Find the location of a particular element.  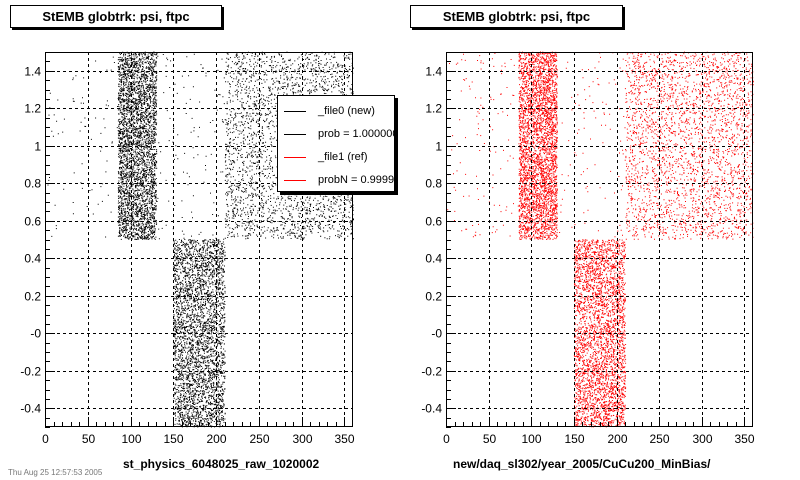

legend-label: prob = 1.000000 is located at coordinates (356, 134).